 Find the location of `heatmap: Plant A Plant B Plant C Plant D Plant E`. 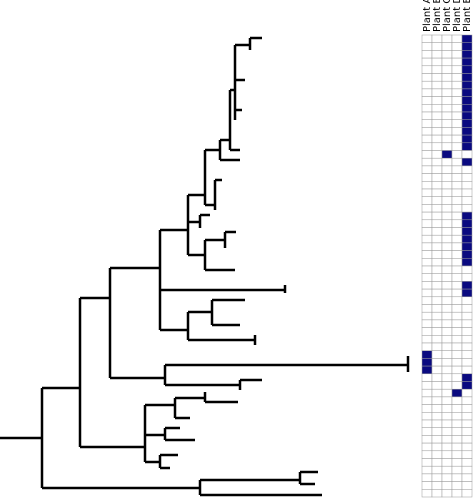

heatmap: Plant A Plant B Plant C Plant D Plant E is located at coordinates (447, 249).